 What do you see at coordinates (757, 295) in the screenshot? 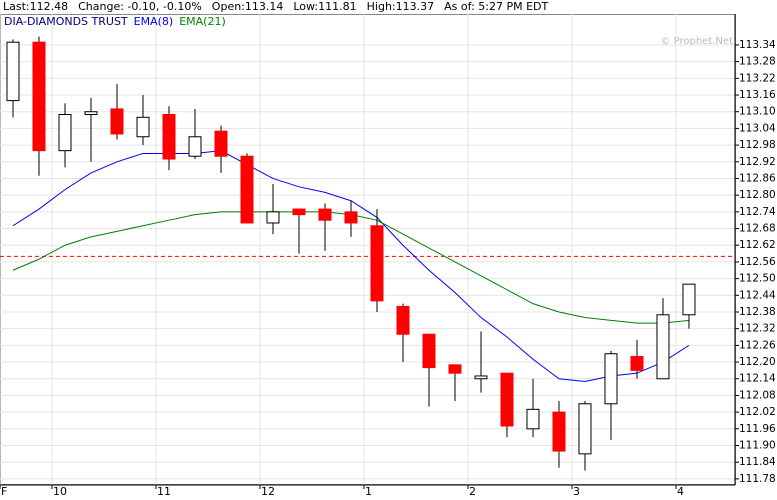
I see `y-tick-label: 112.44` at bounding box center [757, 295].